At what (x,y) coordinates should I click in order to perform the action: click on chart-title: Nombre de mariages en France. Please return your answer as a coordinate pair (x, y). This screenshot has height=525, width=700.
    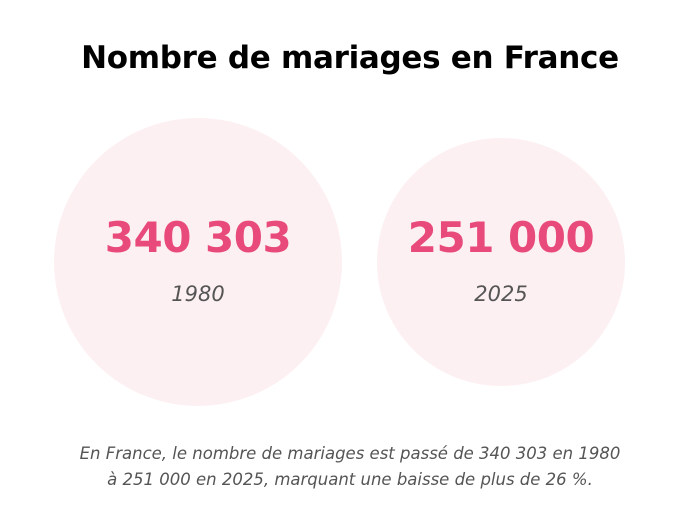
    Looking at the image, I should click on (350, 58).